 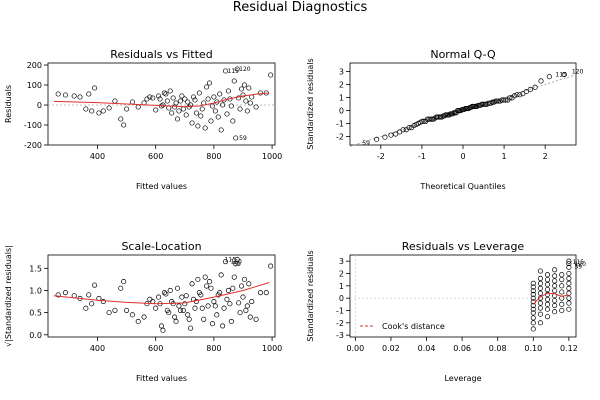 I want to click on y-tick-label: 1.5, so click(x=35, y=268).